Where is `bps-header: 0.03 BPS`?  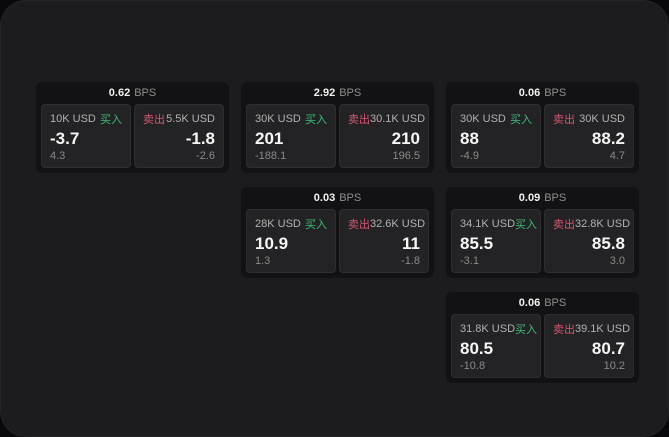
bps-header: 0.03 BPS is located at coordinates (337, 198).